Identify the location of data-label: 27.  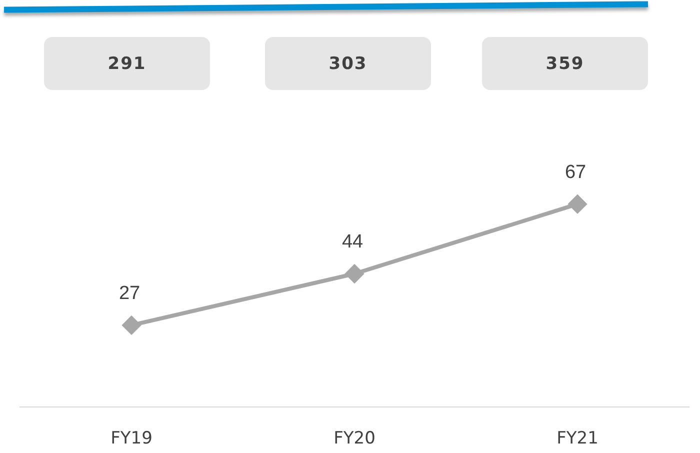
(129, 293).